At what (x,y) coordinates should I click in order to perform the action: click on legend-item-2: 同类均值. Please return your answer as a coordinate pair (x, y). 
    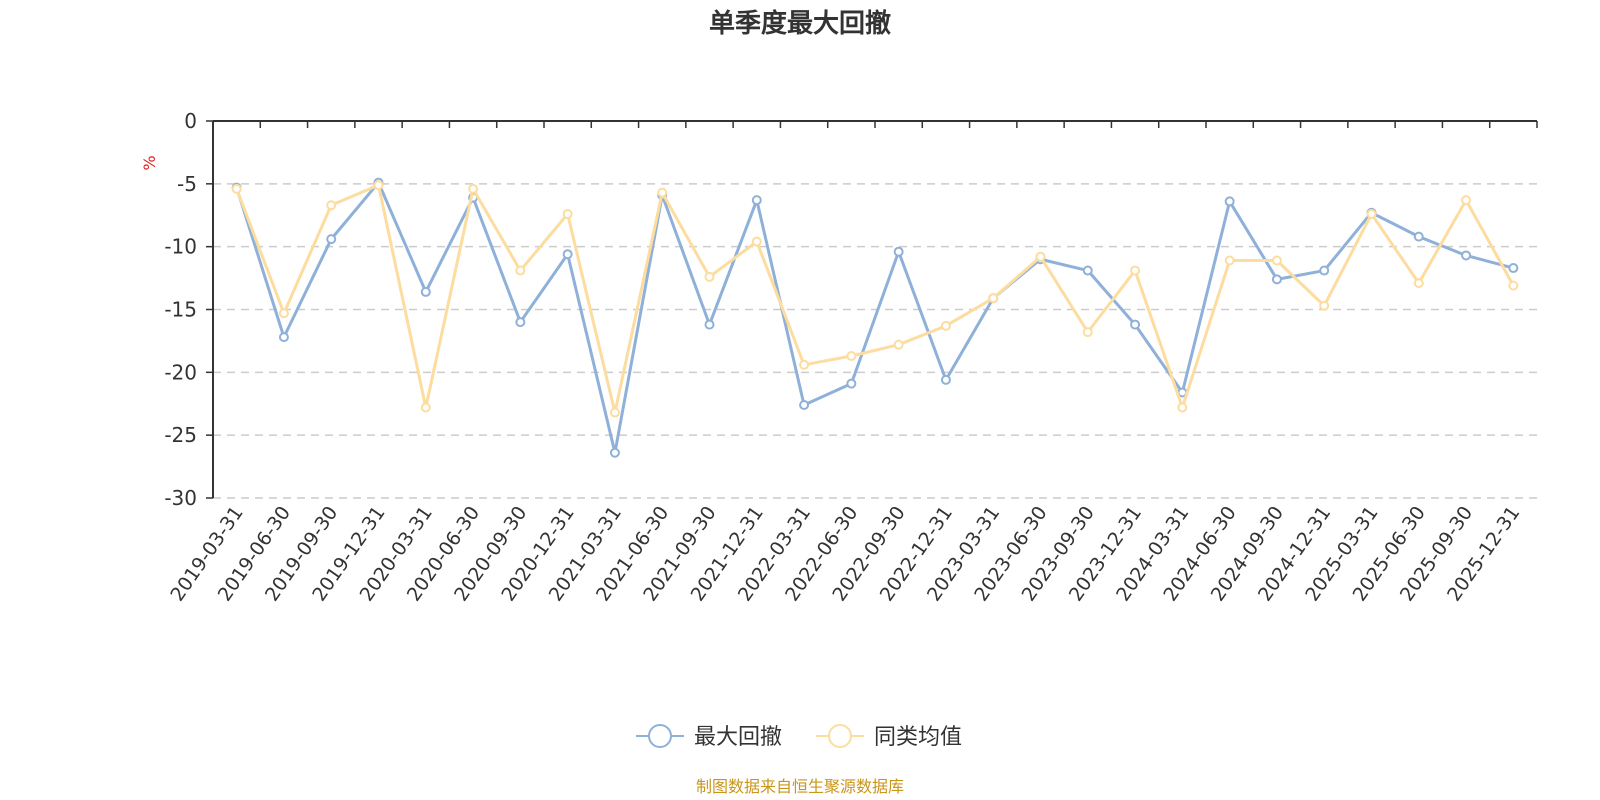
    Looking at the image, I should click on (889, 737).